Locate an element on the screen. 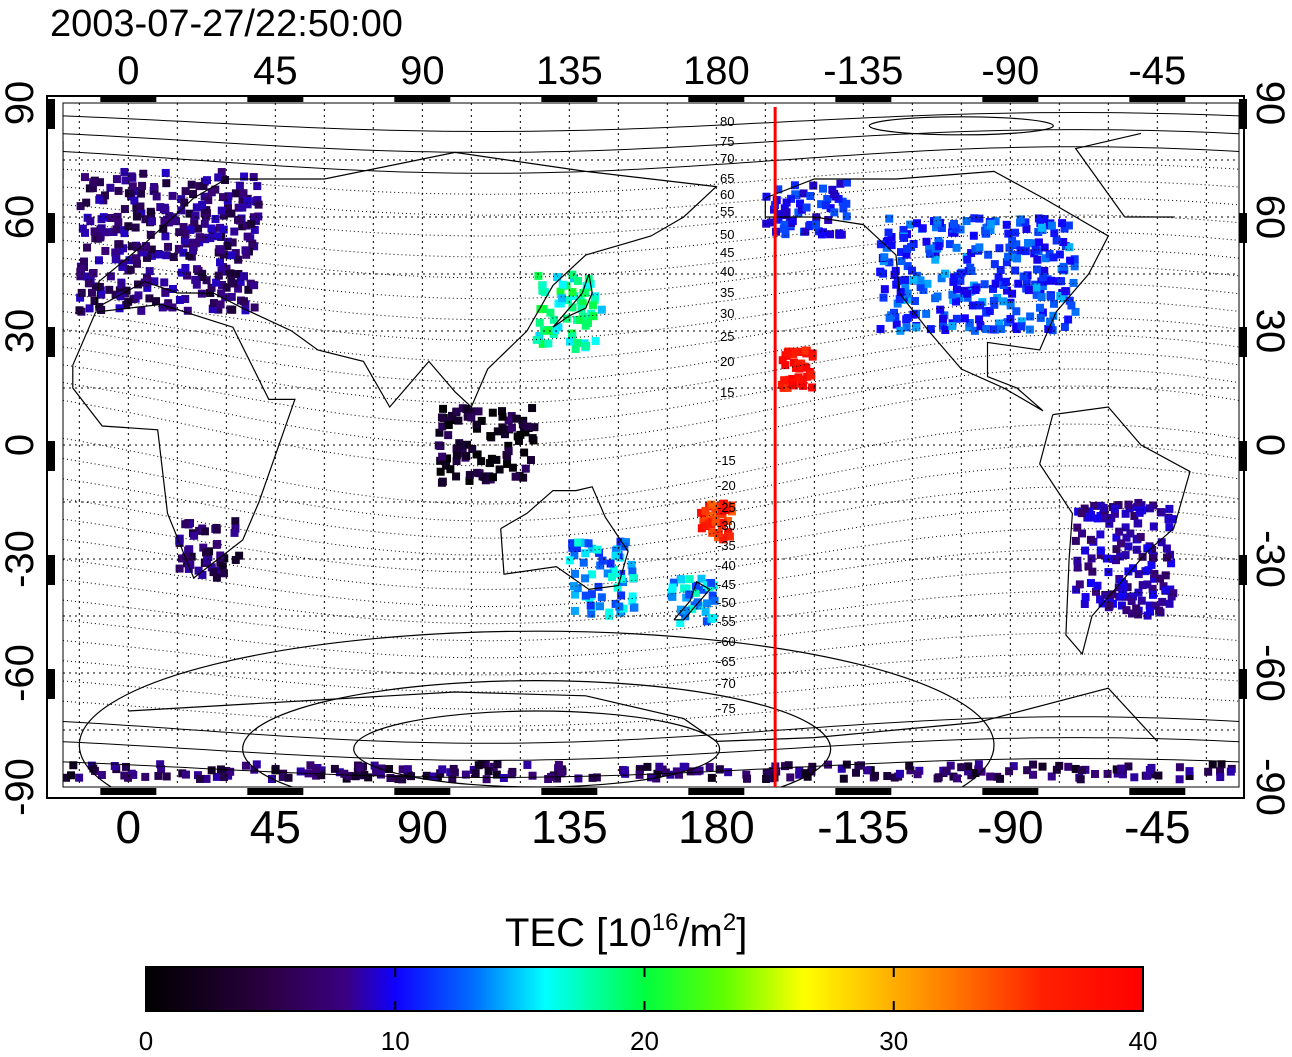  colorbar-tick-label: 20 is located at coordinates (644, 1041).